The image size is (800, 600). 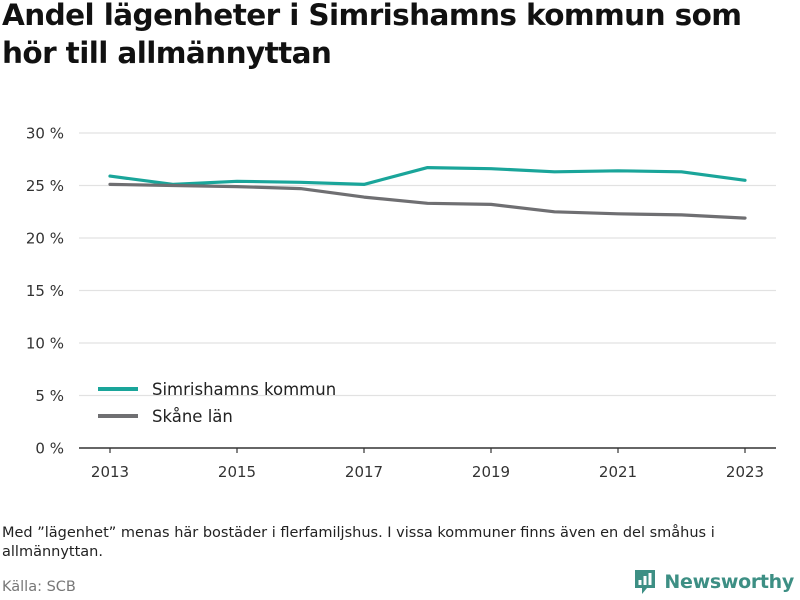 What do you see at coordinates (618, 472) in the screenshot?
I see `x-tick-label: 2021` at bounding box center [618, 472].